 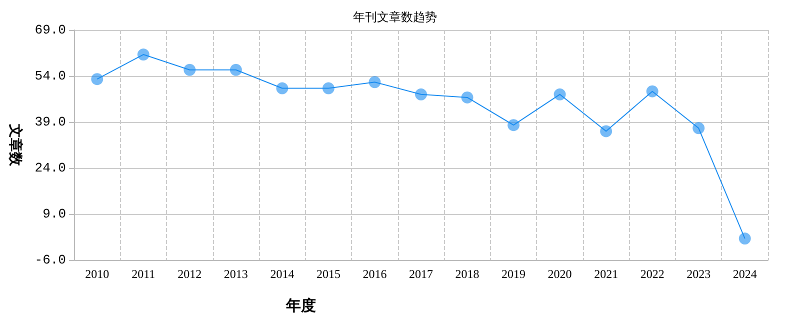 What do you see at coordinates (698, 274) in the screenshot?
I see `x-tick-label: 2023` at bounding box center [698, 274].